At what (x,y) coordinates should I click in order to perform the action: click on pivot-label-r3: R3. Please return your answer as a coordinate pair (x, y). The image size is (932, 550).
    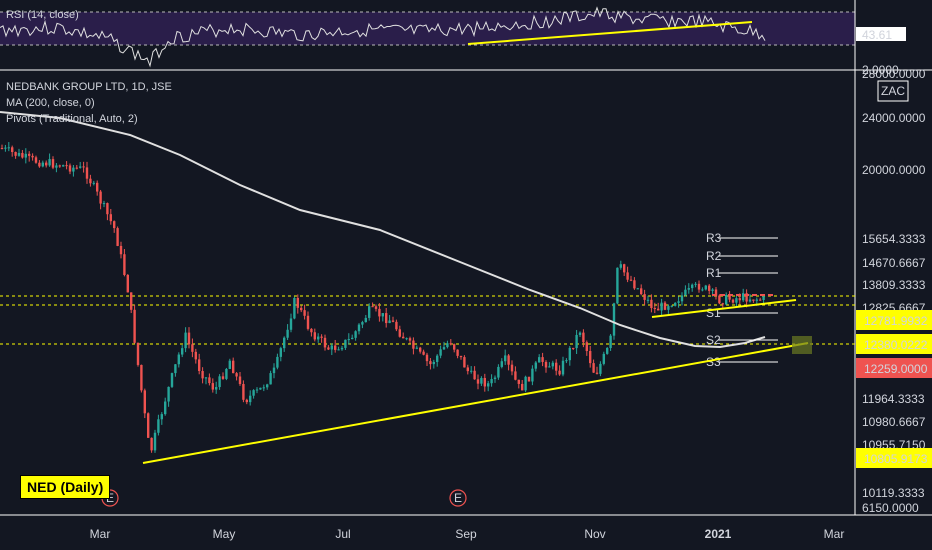
    Looking at the image, I should click on (714, 238).